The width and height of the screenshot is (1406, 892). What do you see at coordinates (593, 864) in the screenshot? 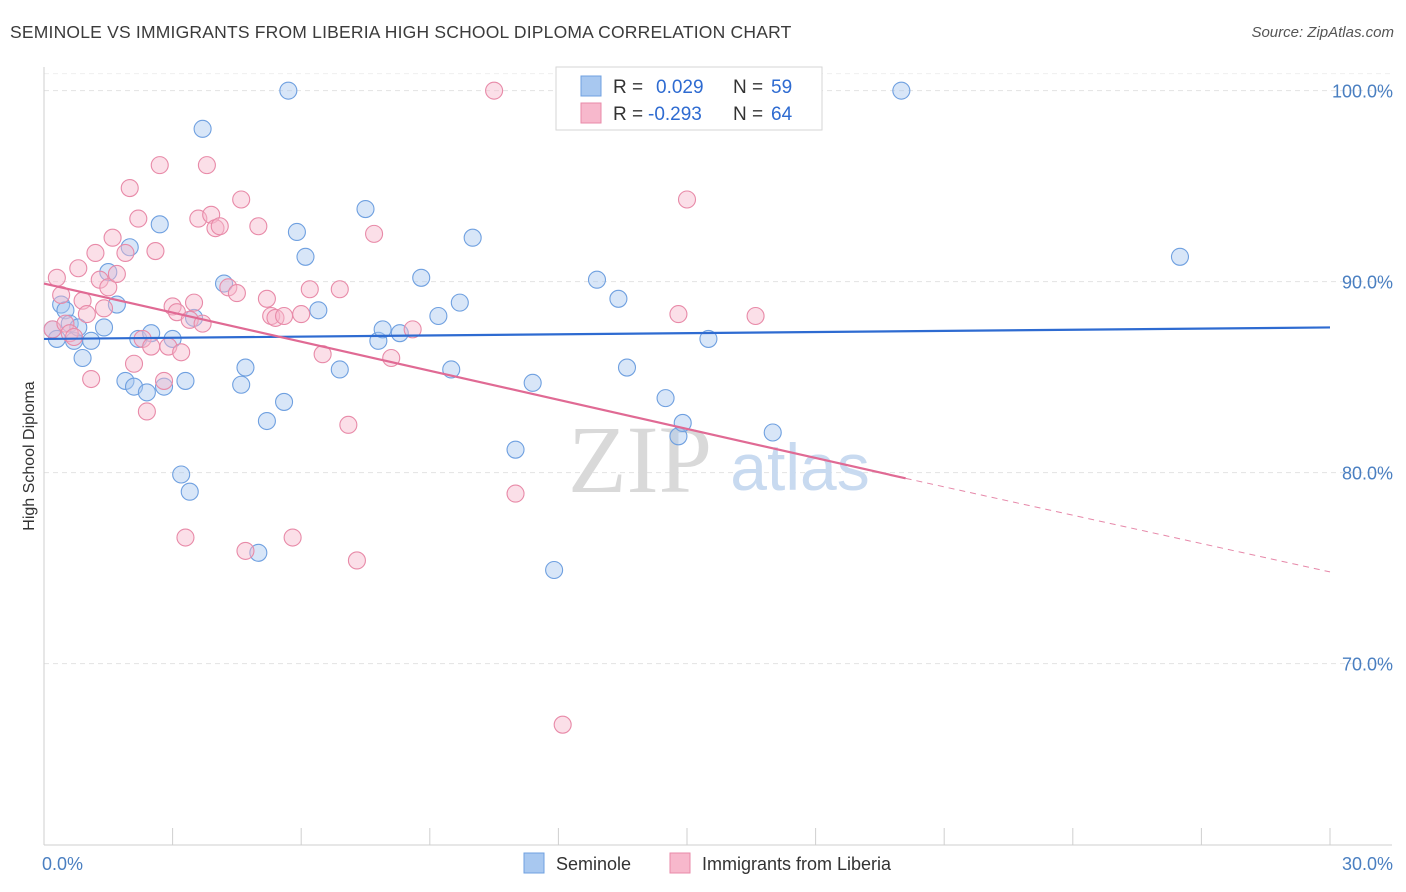
I see `series-legend-seminole: Seminole` at bounding box center [593, 864].